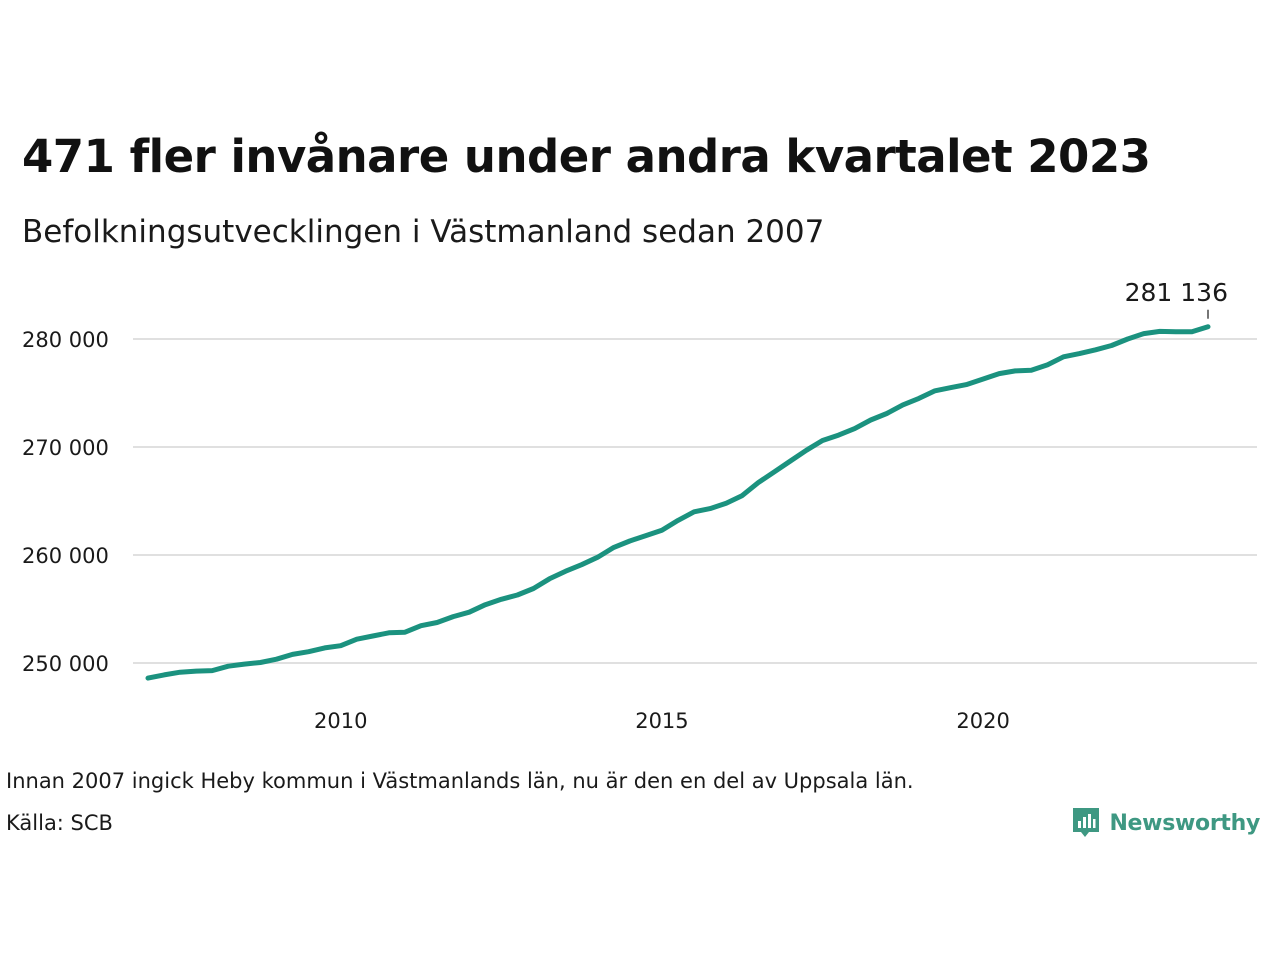 This screenshot has width=1280, height=960. What do you see at coordinates (340, 721) in the screenshot?
I see `x-tick-label: 2010` at bounding box center [340, 721].